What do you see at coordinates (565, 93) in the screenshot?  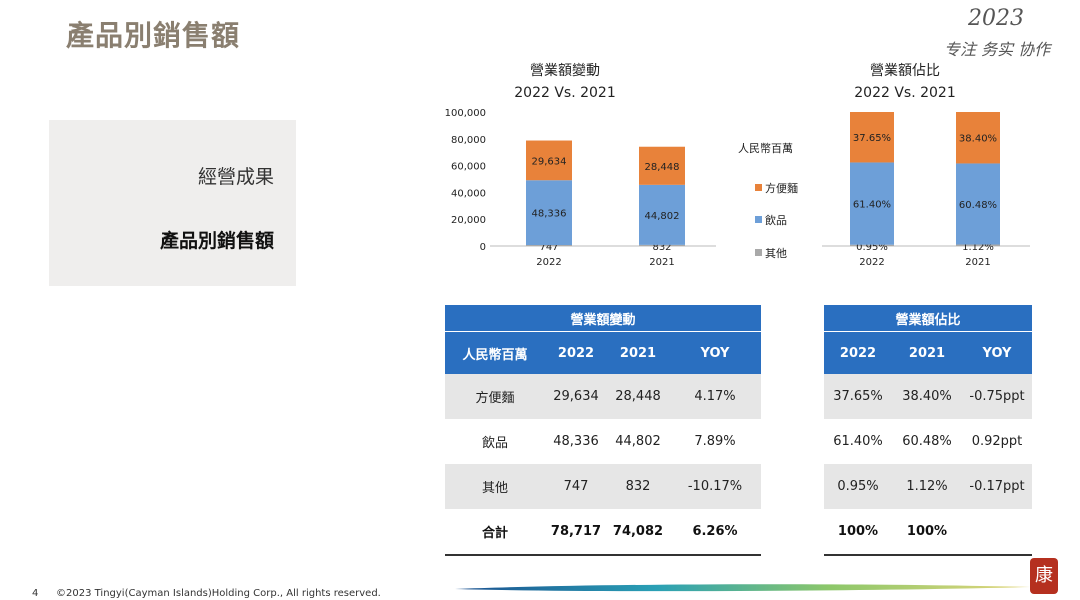 I see `chart1-subtitle: 2022 Vs. 2021` at bounding box center [565, 93].